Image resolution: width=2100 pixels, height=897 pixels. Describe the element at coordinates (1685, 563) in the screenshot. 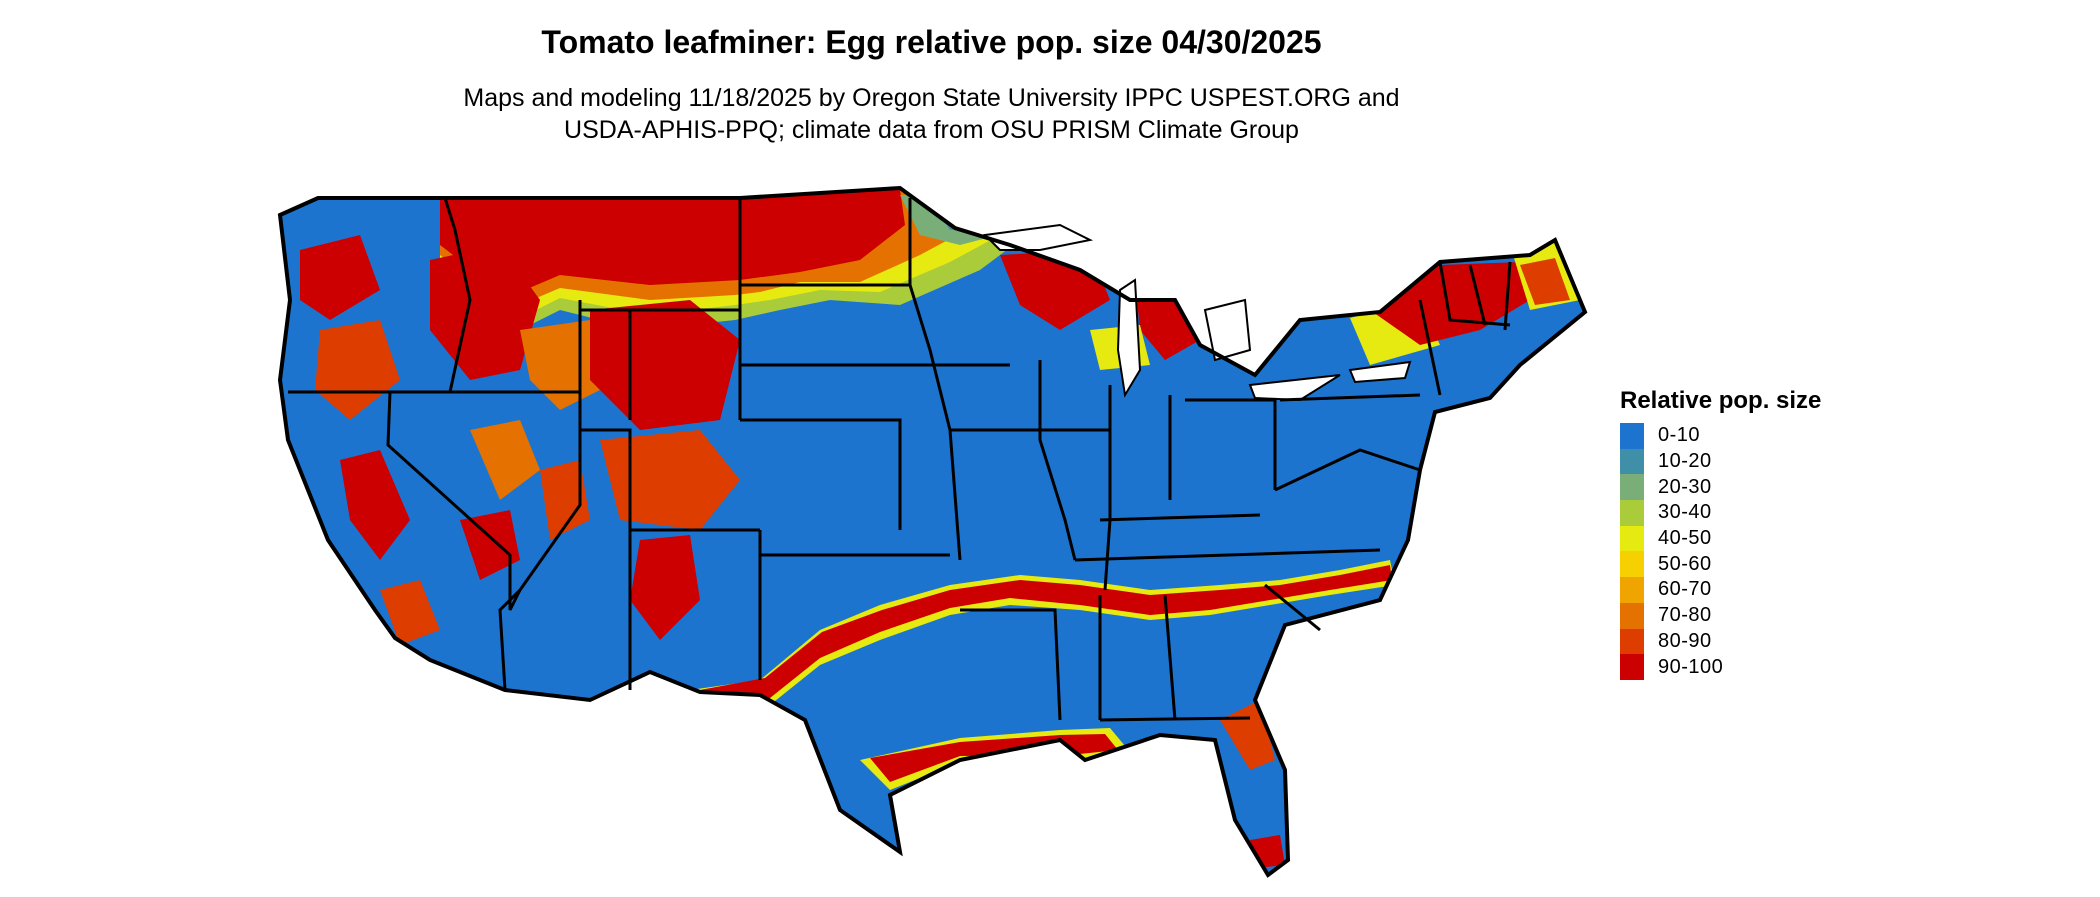

I see `legend-label: 50-60` at that location.